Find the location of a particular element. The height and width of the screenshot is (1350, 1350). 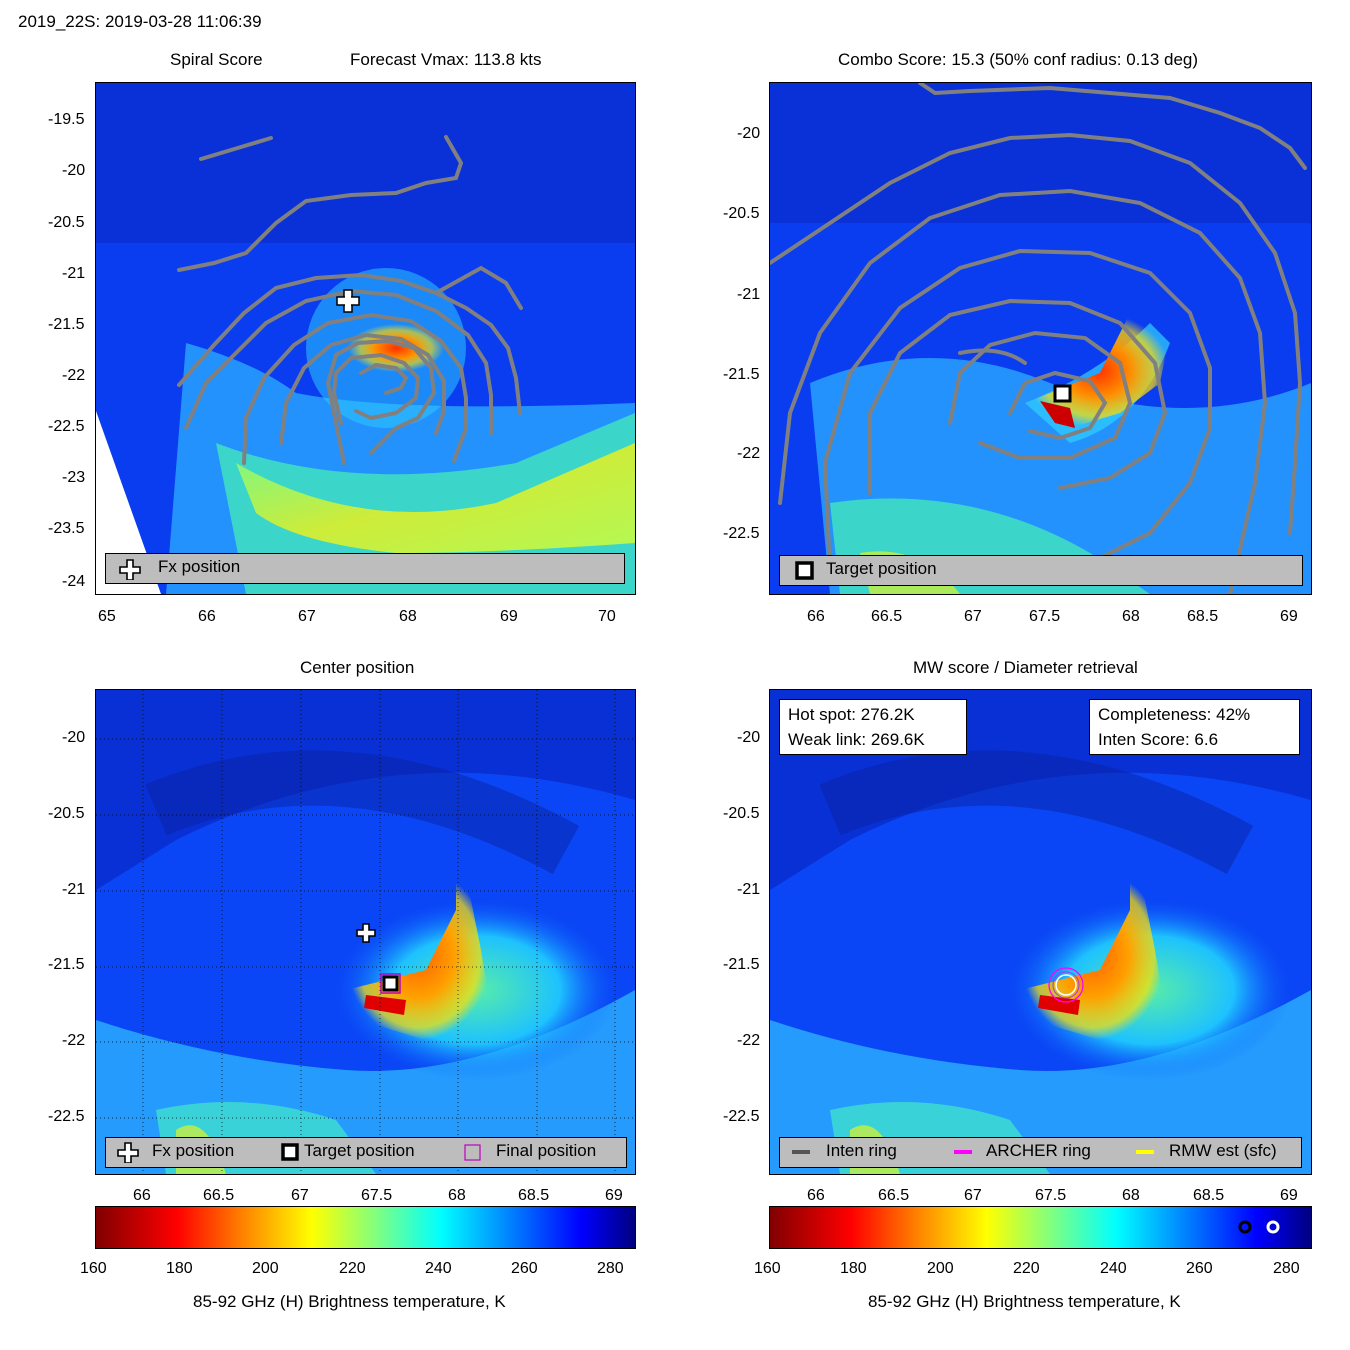

mw-inten-score-text: Inten Score: 6.6 is located at coordinates (1158, 739).